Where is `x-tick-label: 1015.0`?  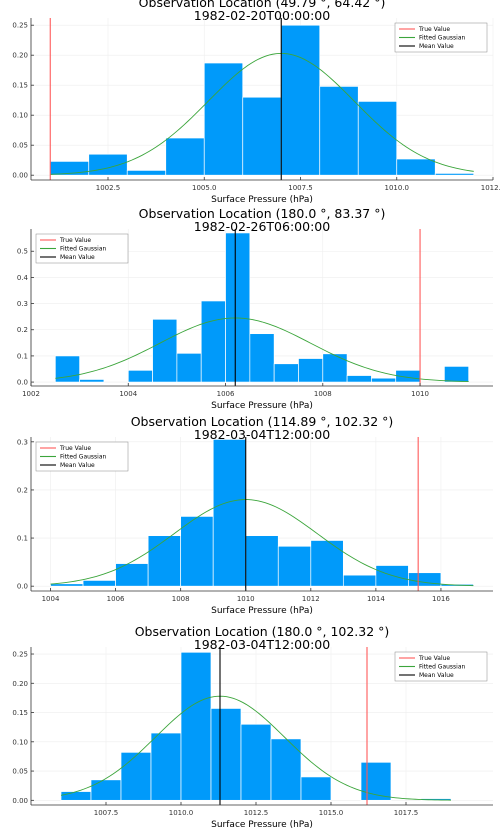 x-tick-label: 1015.0 is located at coordinates (331, 813).